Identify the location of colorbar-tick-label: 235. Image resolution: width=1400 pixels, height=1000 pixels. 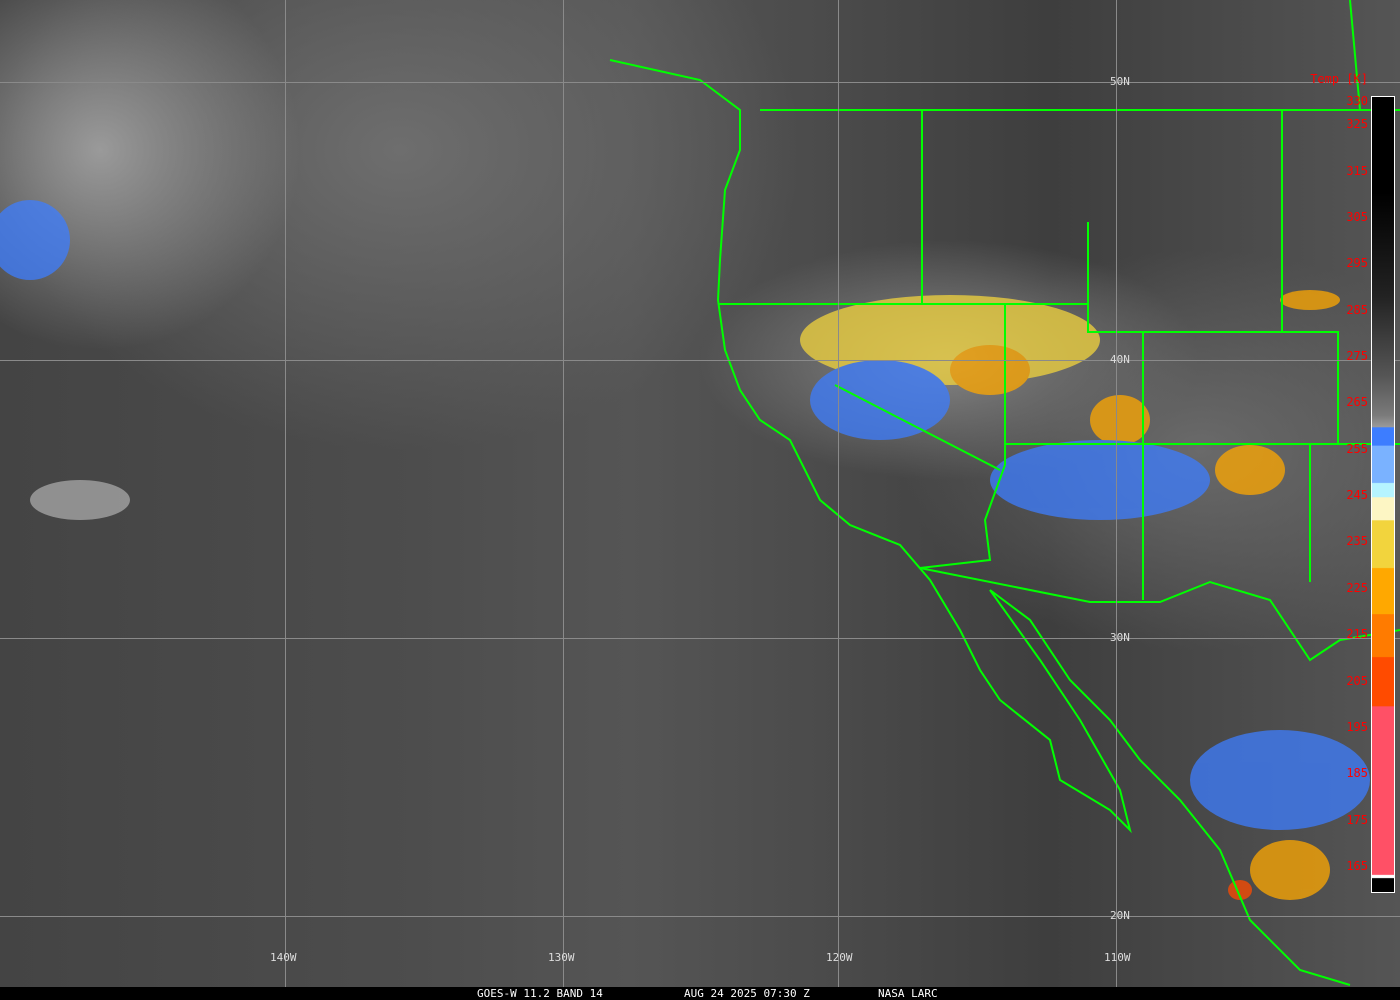
(1357, 541).